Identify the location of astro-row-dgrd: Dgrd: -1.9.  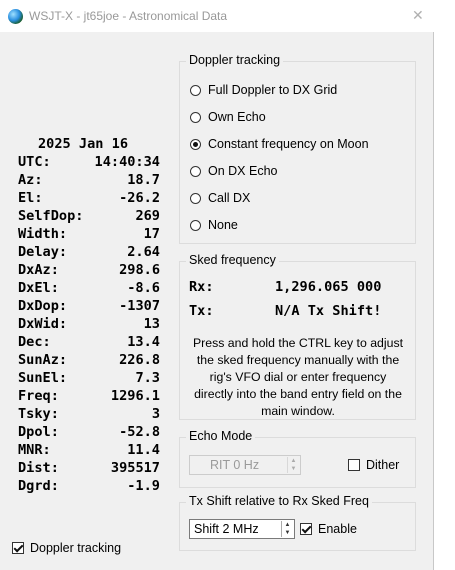
(89, 487).